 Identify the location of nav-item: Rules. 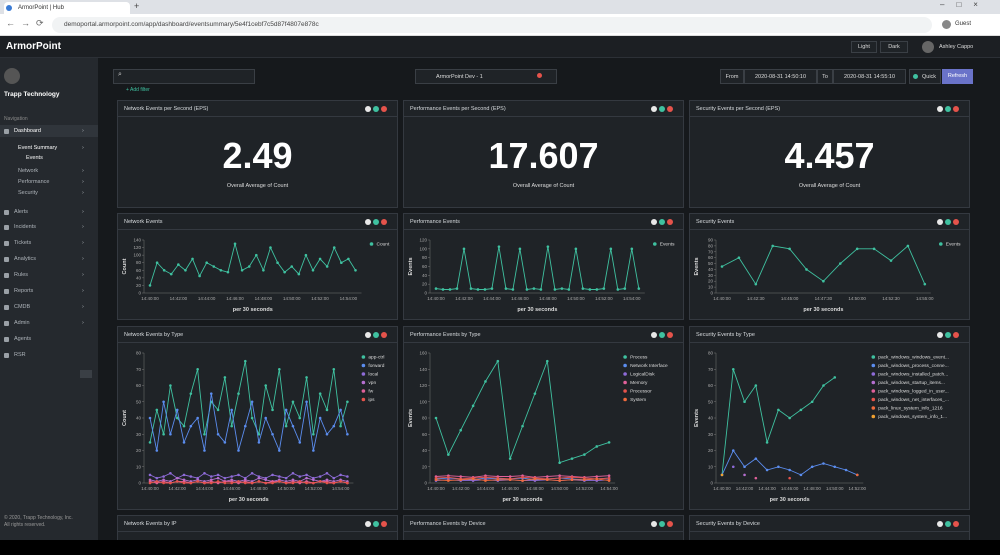
(21, 275).